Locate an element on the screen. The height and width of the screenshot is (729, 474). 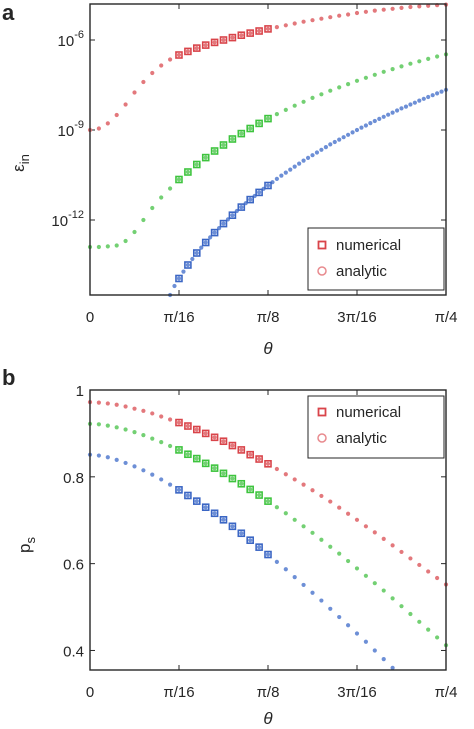
panel-a-legend-box is located at coordinates (376, 259).